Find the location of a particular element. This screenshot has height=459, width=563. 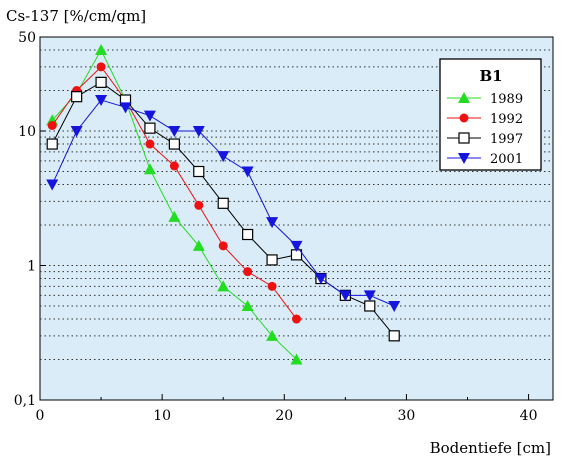

y-tick-label: 50 is located at coordinates (27, 38).